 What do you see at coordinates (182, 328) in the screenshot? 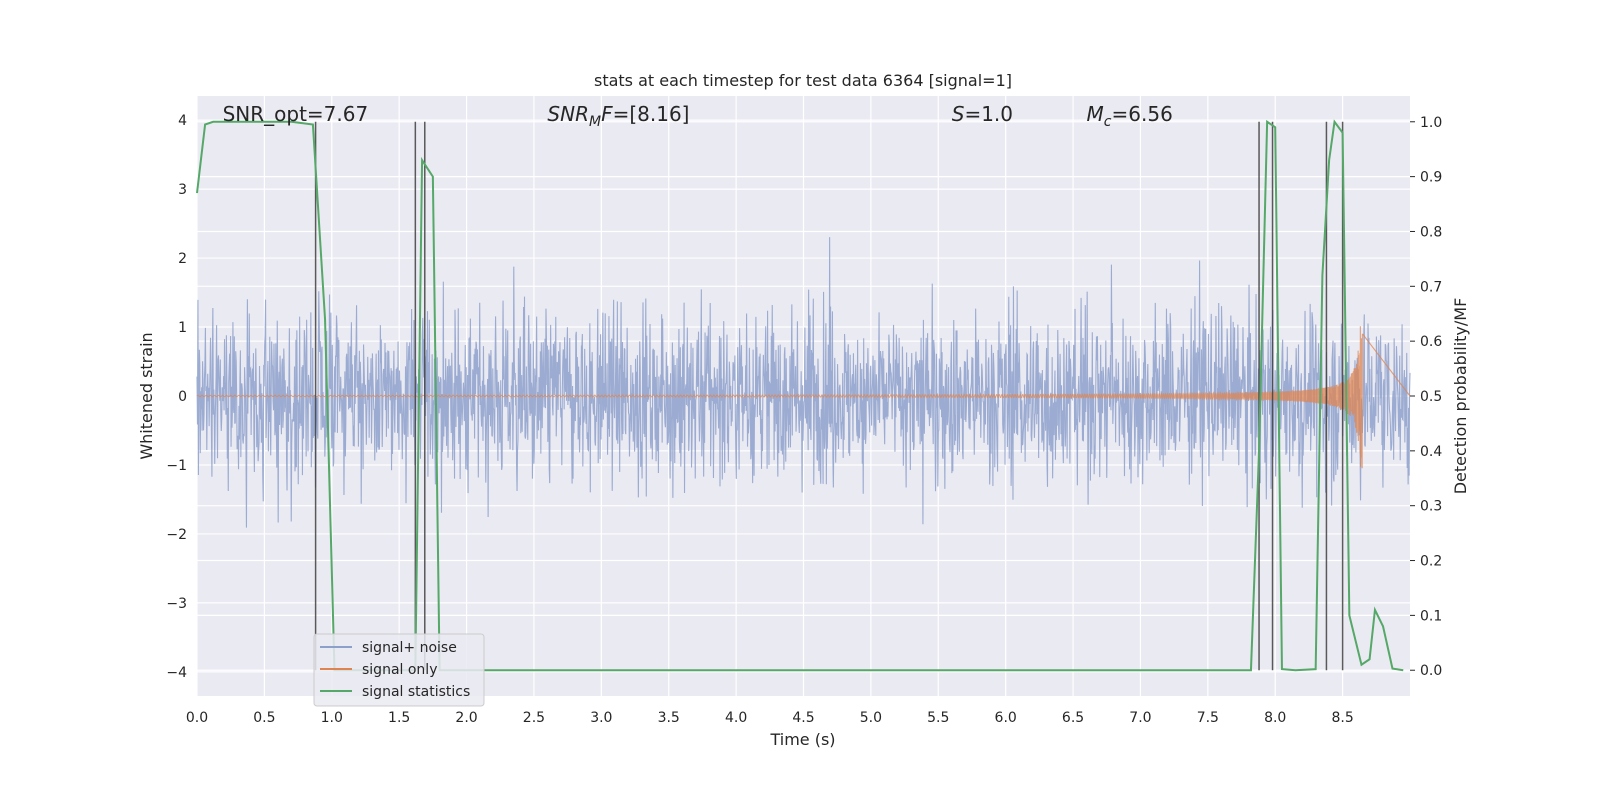
I see `y-tick-label: 1` at bounding box center [182, 328].